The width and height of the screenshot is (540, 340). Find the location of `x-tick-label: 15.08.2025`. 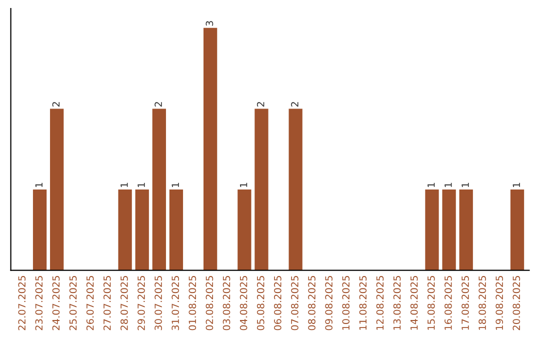

x-tick-label: 15.08.2025 is located at coordinates (431, 303).